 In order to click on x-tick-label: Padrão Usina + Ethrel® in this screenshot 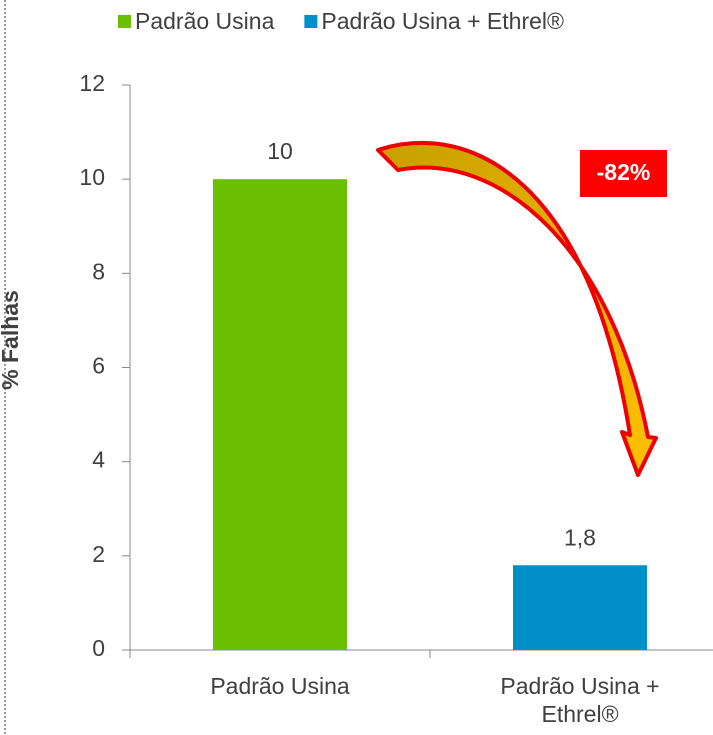, I will do `click(580, 700)`.